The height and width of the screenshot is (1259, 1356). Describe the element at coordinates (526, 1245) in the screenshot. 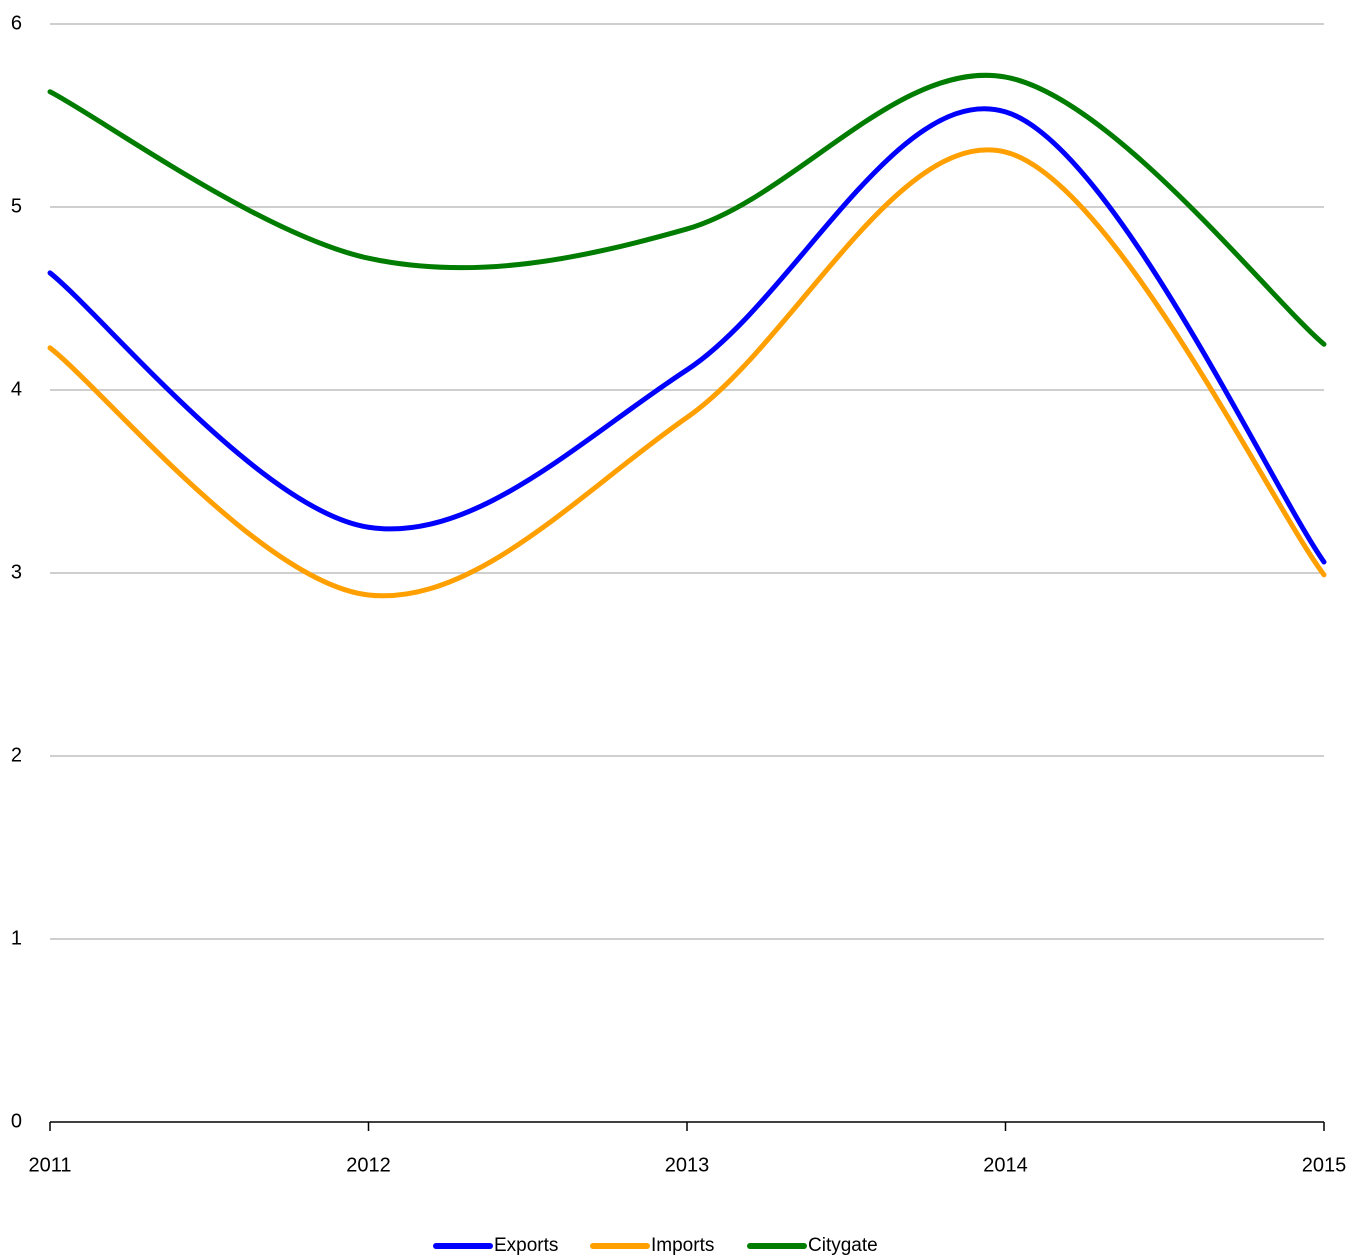

I see `legend-label: Exports` at that location.